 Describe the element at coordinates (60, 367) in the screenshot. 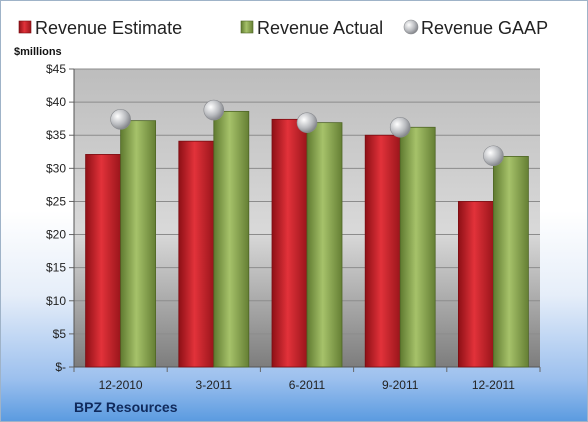

I see `y-tick-label: $-` at that location.